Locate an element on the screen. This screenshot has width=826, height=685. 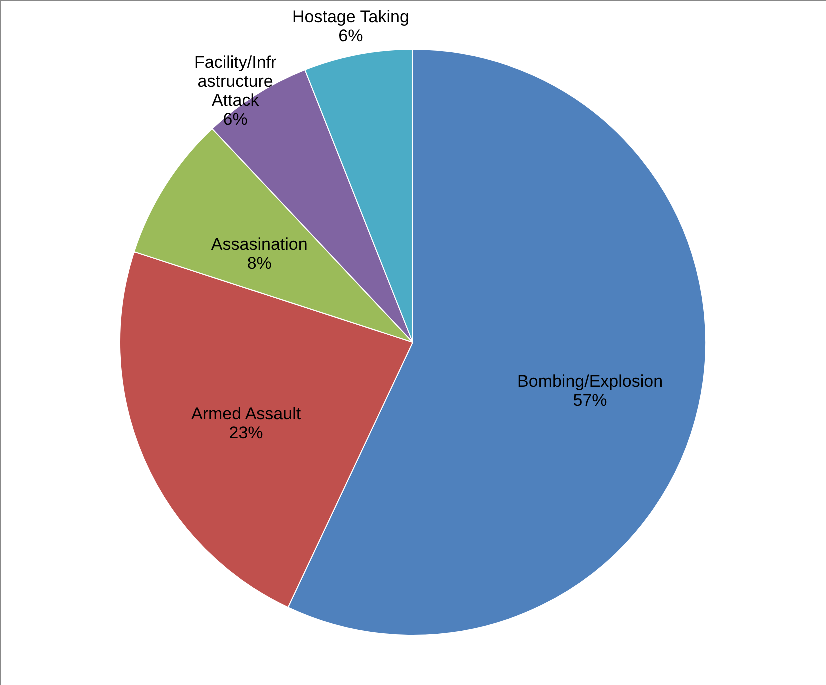
data-label: 23% is located at coordinates (246, 433).